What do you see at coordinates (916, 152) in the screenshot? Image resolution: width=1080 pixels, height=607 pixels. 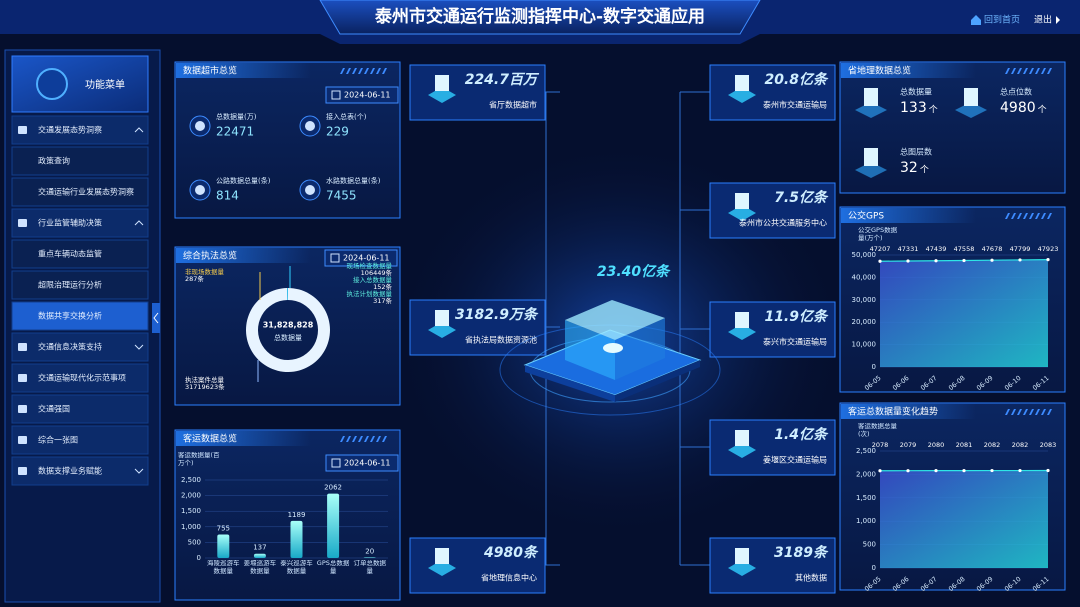 I see `geo-label: 总图层数` at bounding box center [916, 152].